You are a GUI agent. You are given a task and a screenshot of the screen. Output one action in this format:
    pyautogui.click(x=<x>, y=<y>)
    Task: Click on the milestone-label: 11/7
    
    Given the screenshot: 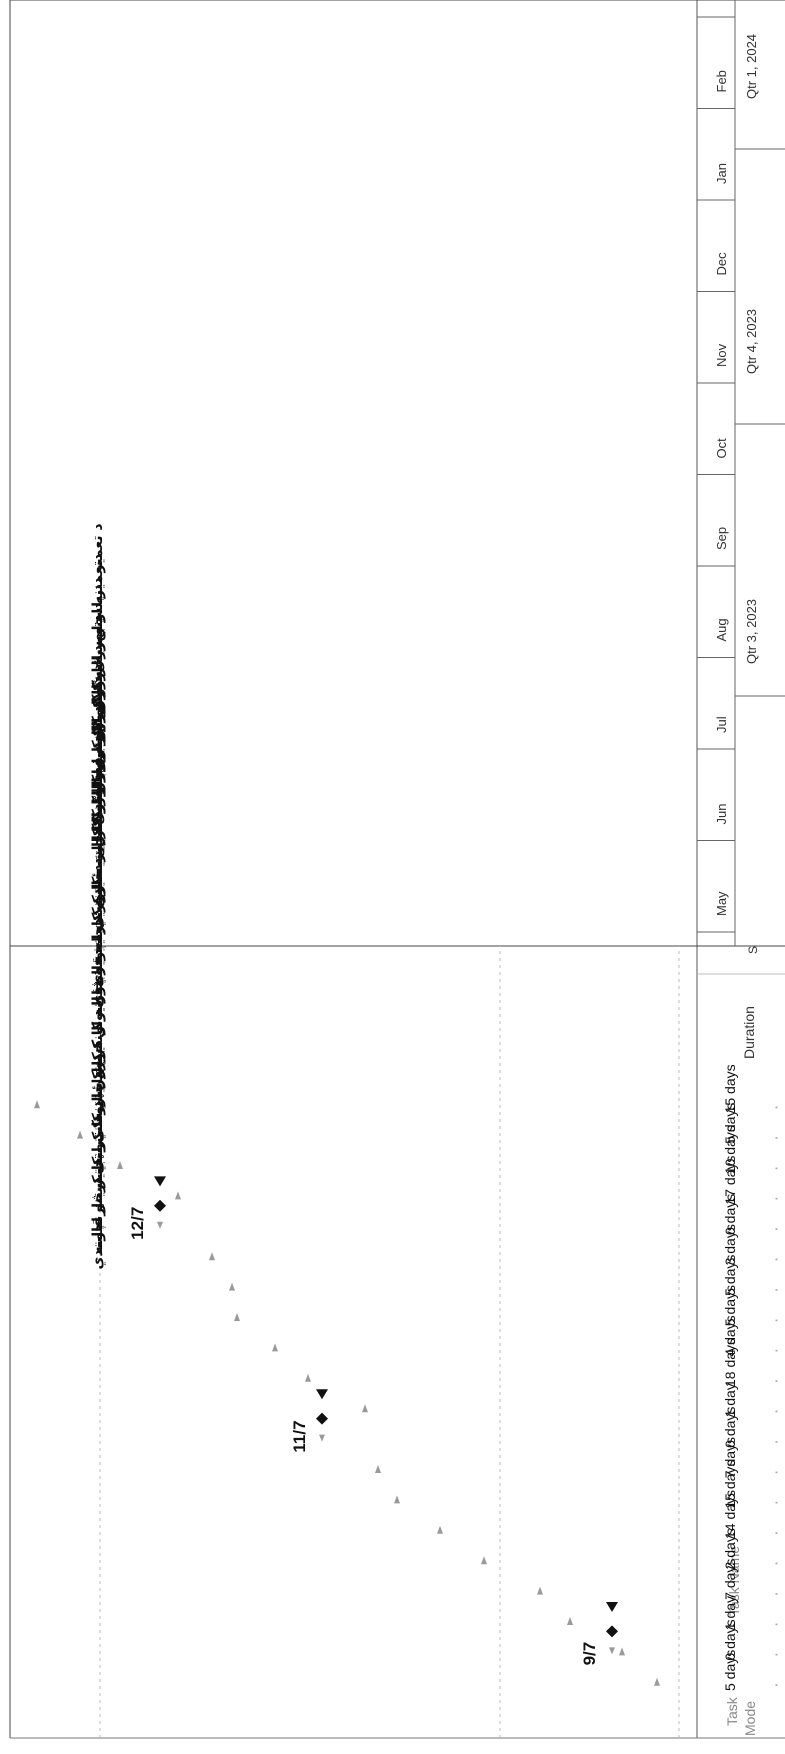 What is the action you would take?
    pyautogui.click(x=299, y=1436)
    